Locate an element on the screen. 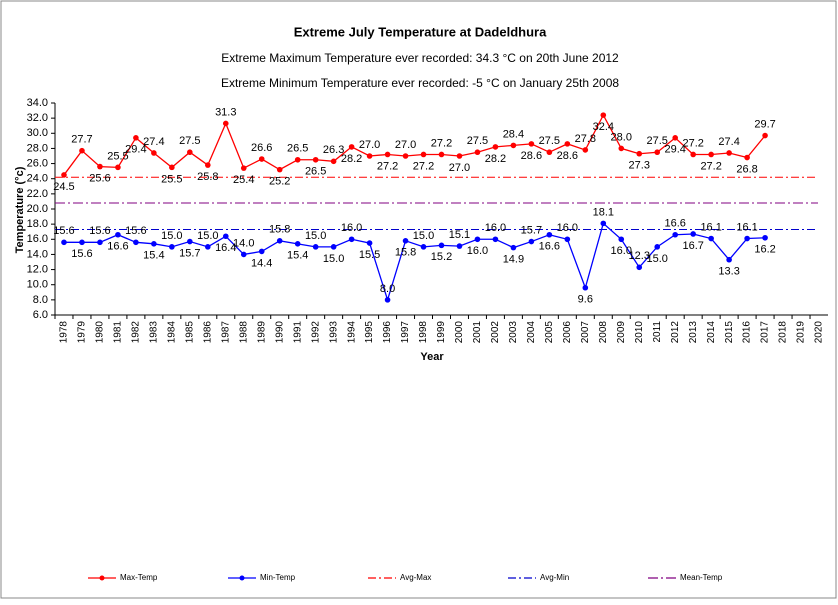 The width and height of the screenshot is (838, 605). data-label: 28.4 is located at coordinates (513, 134).